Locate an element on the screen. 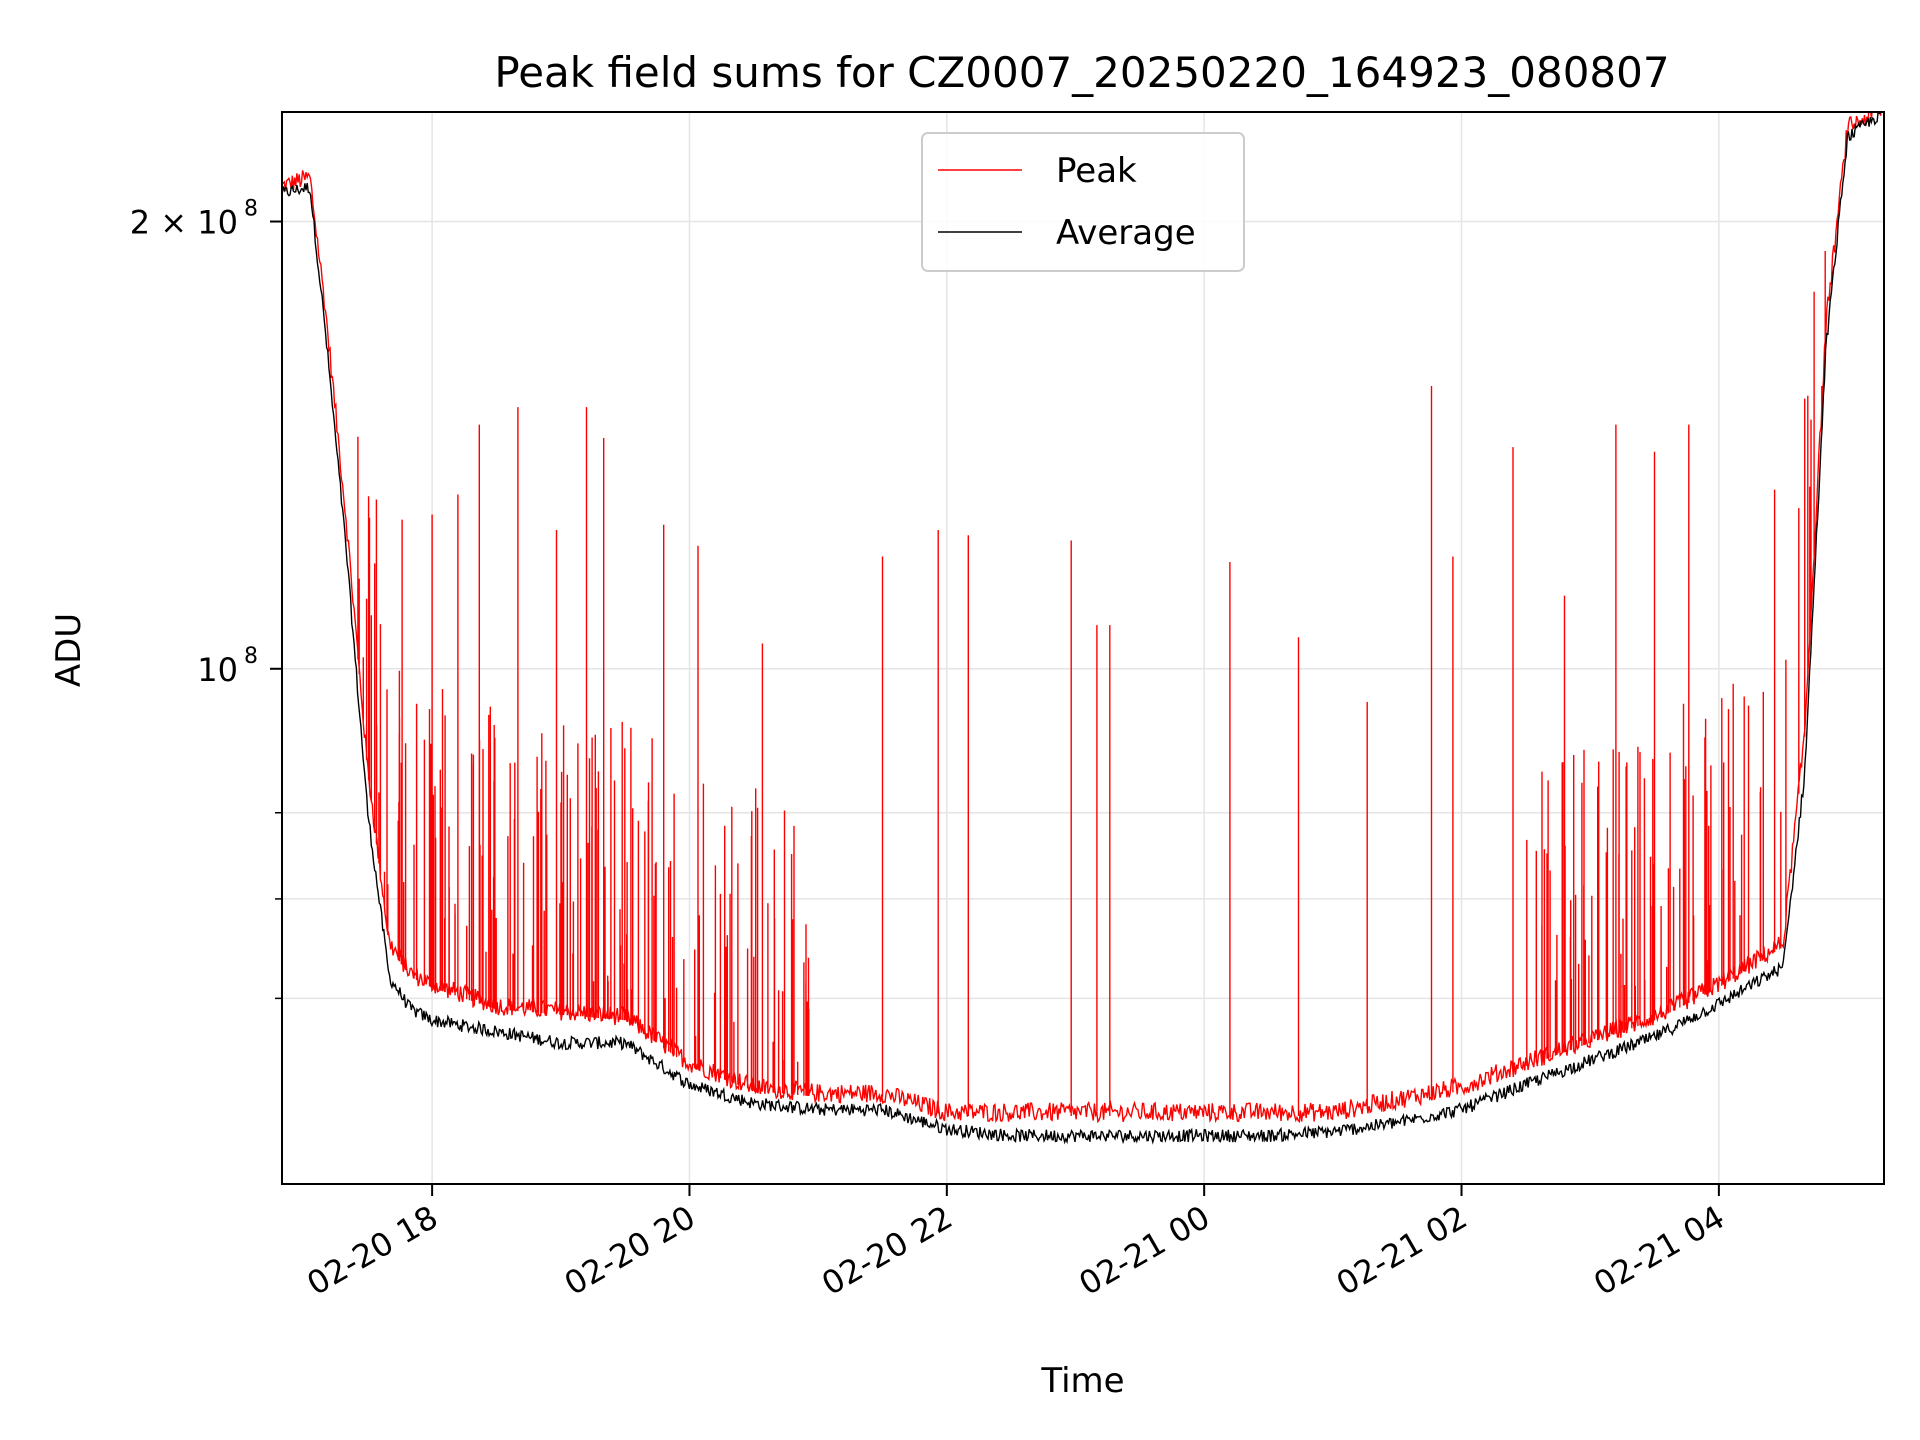  legend-box is located at coordinates (1083, 202).